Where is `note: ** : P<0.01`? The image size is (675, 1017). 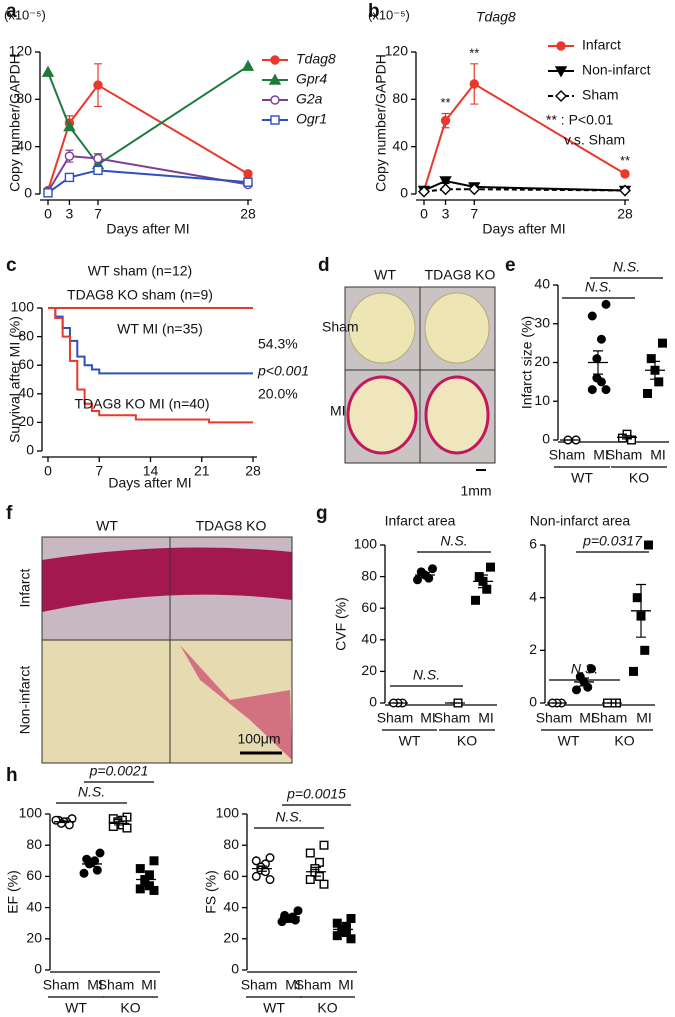
note: ** : P<0.01 is located at coordinates (580, 120).